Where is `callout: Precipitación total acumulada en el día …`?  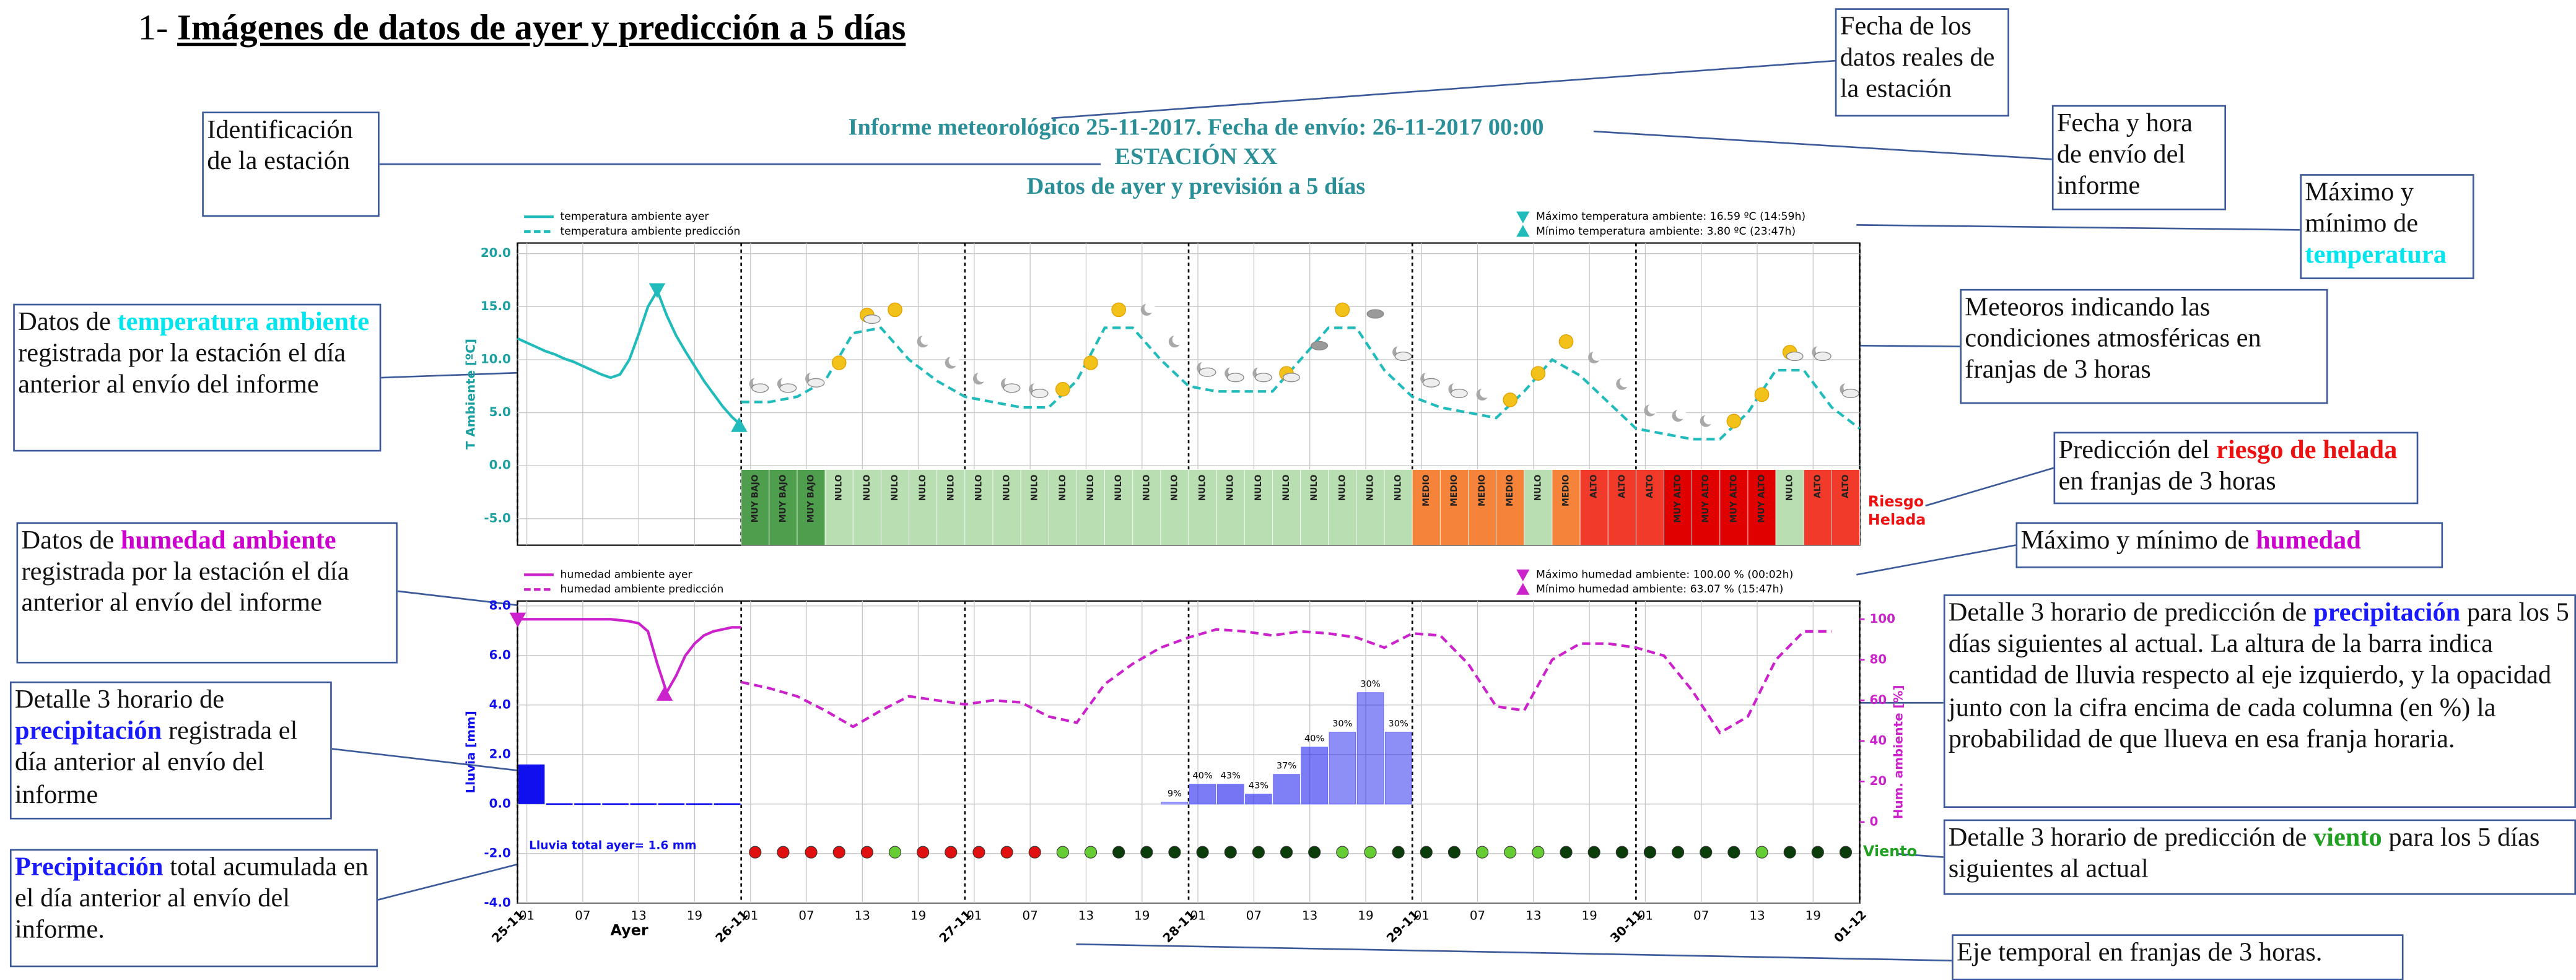
callout: Precipitación total acumulada en el día … is located at coordinates (193, 908).